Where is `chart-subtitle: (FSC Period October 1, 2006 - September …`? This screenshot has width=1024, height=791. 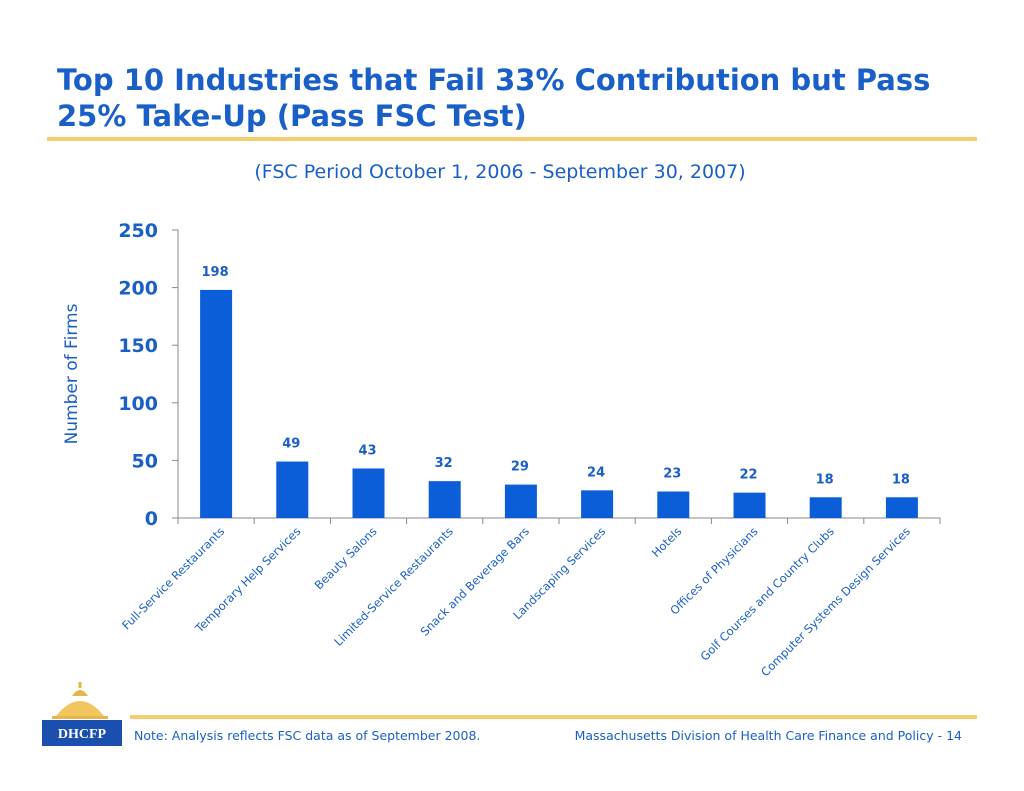
chart-subtitle: (FSC Period October 1, 2006 - September … is located at coordinates (500, 172).